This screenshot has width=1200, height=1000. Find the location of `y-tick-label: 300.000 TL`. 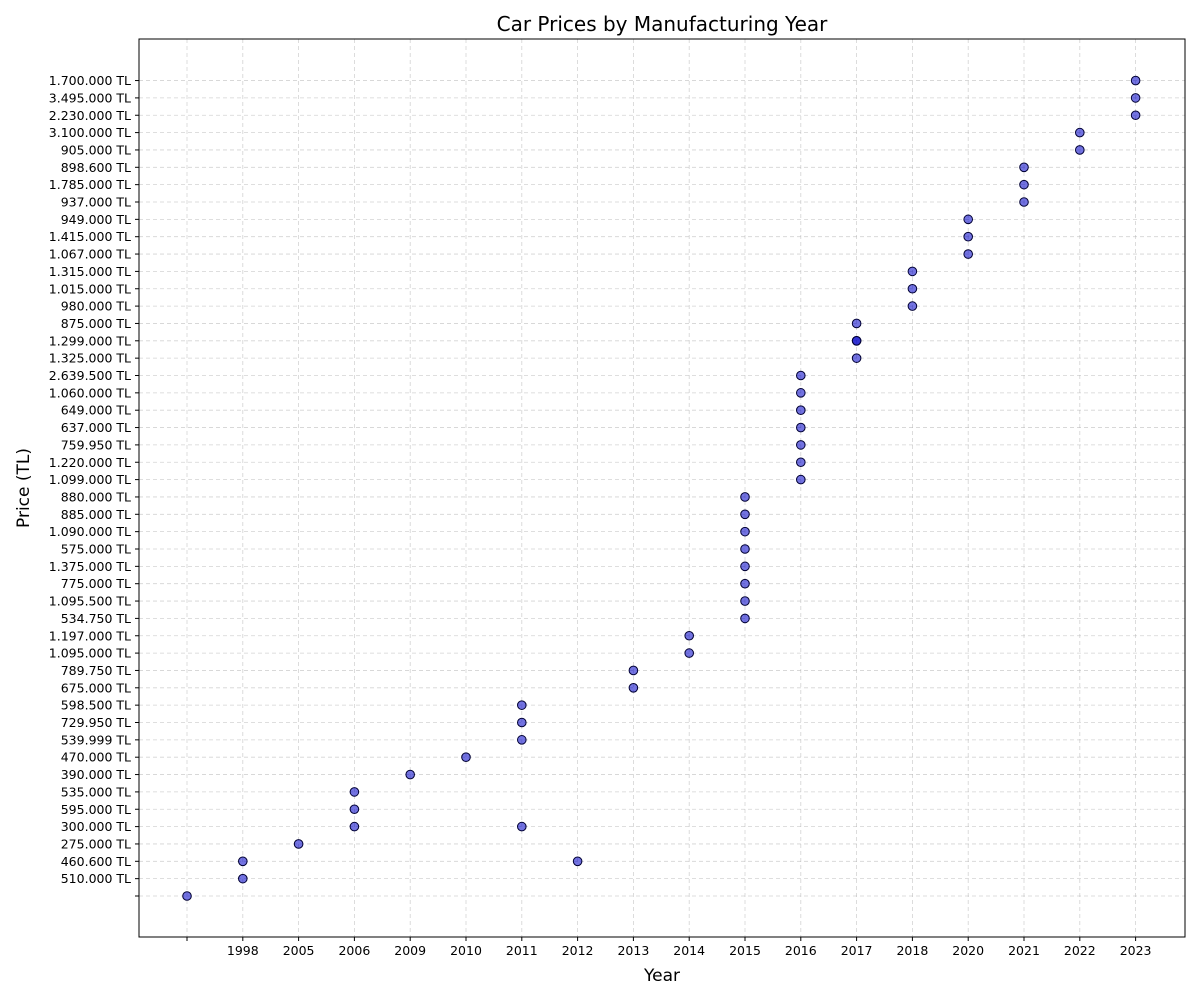

y-tick-label: 300.000 TL is located at coordinates (96, 826).